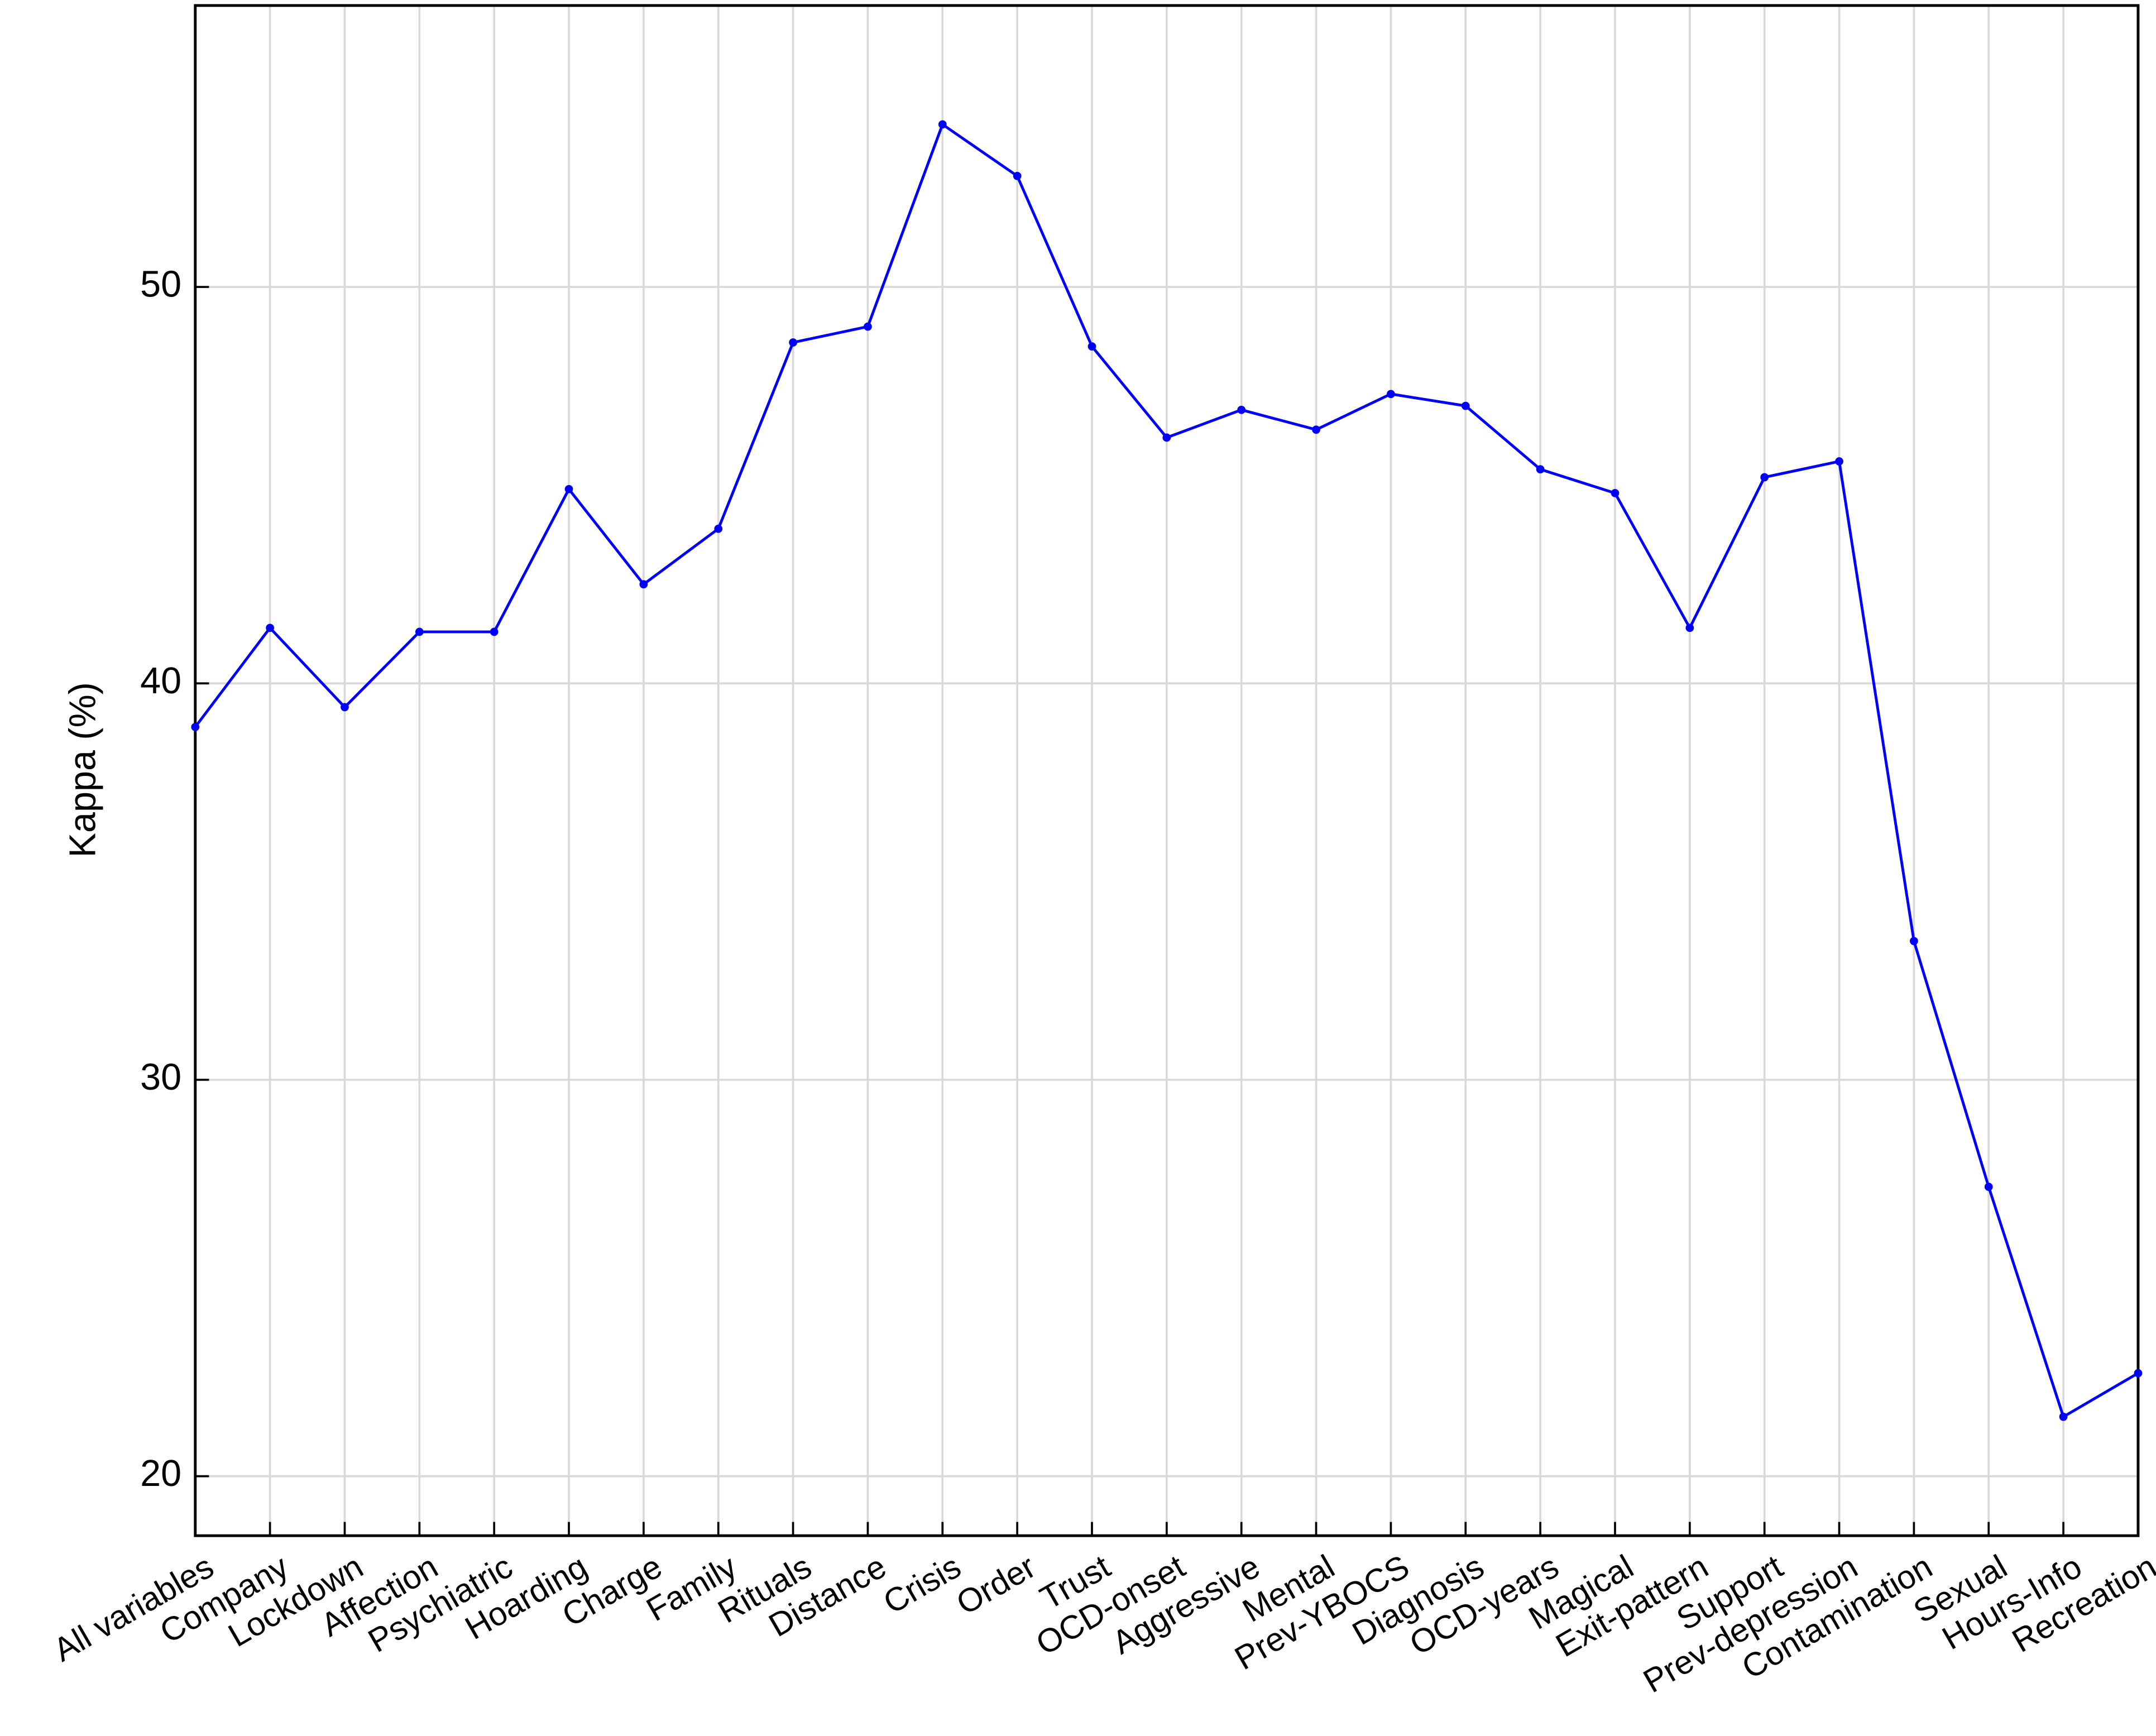 The width and height of the screenshot is (2156, 1736). I want to click on x-tick-label: Order, so click(996, 1584).